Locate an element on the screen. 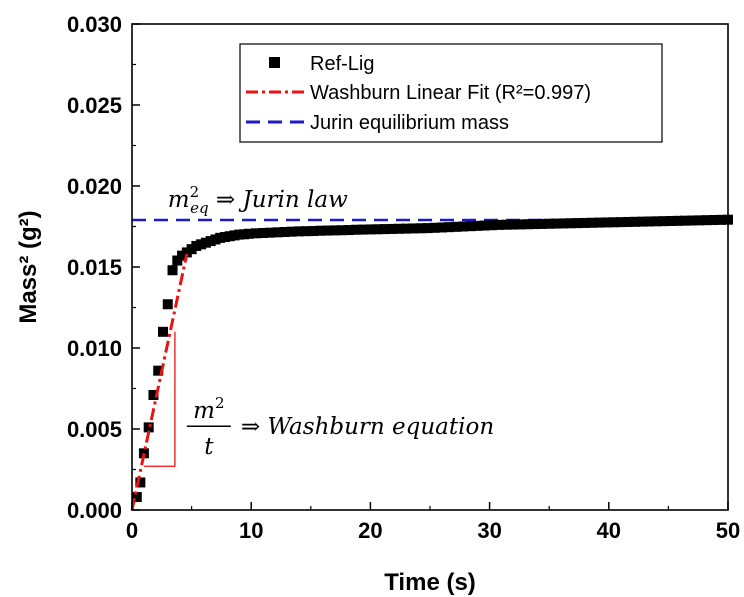 This screenshot has height=597, width=744. legend-label-washburn-fit: Washburn Linear Fit (R²=0.997) is located at coordinates (450, 93).